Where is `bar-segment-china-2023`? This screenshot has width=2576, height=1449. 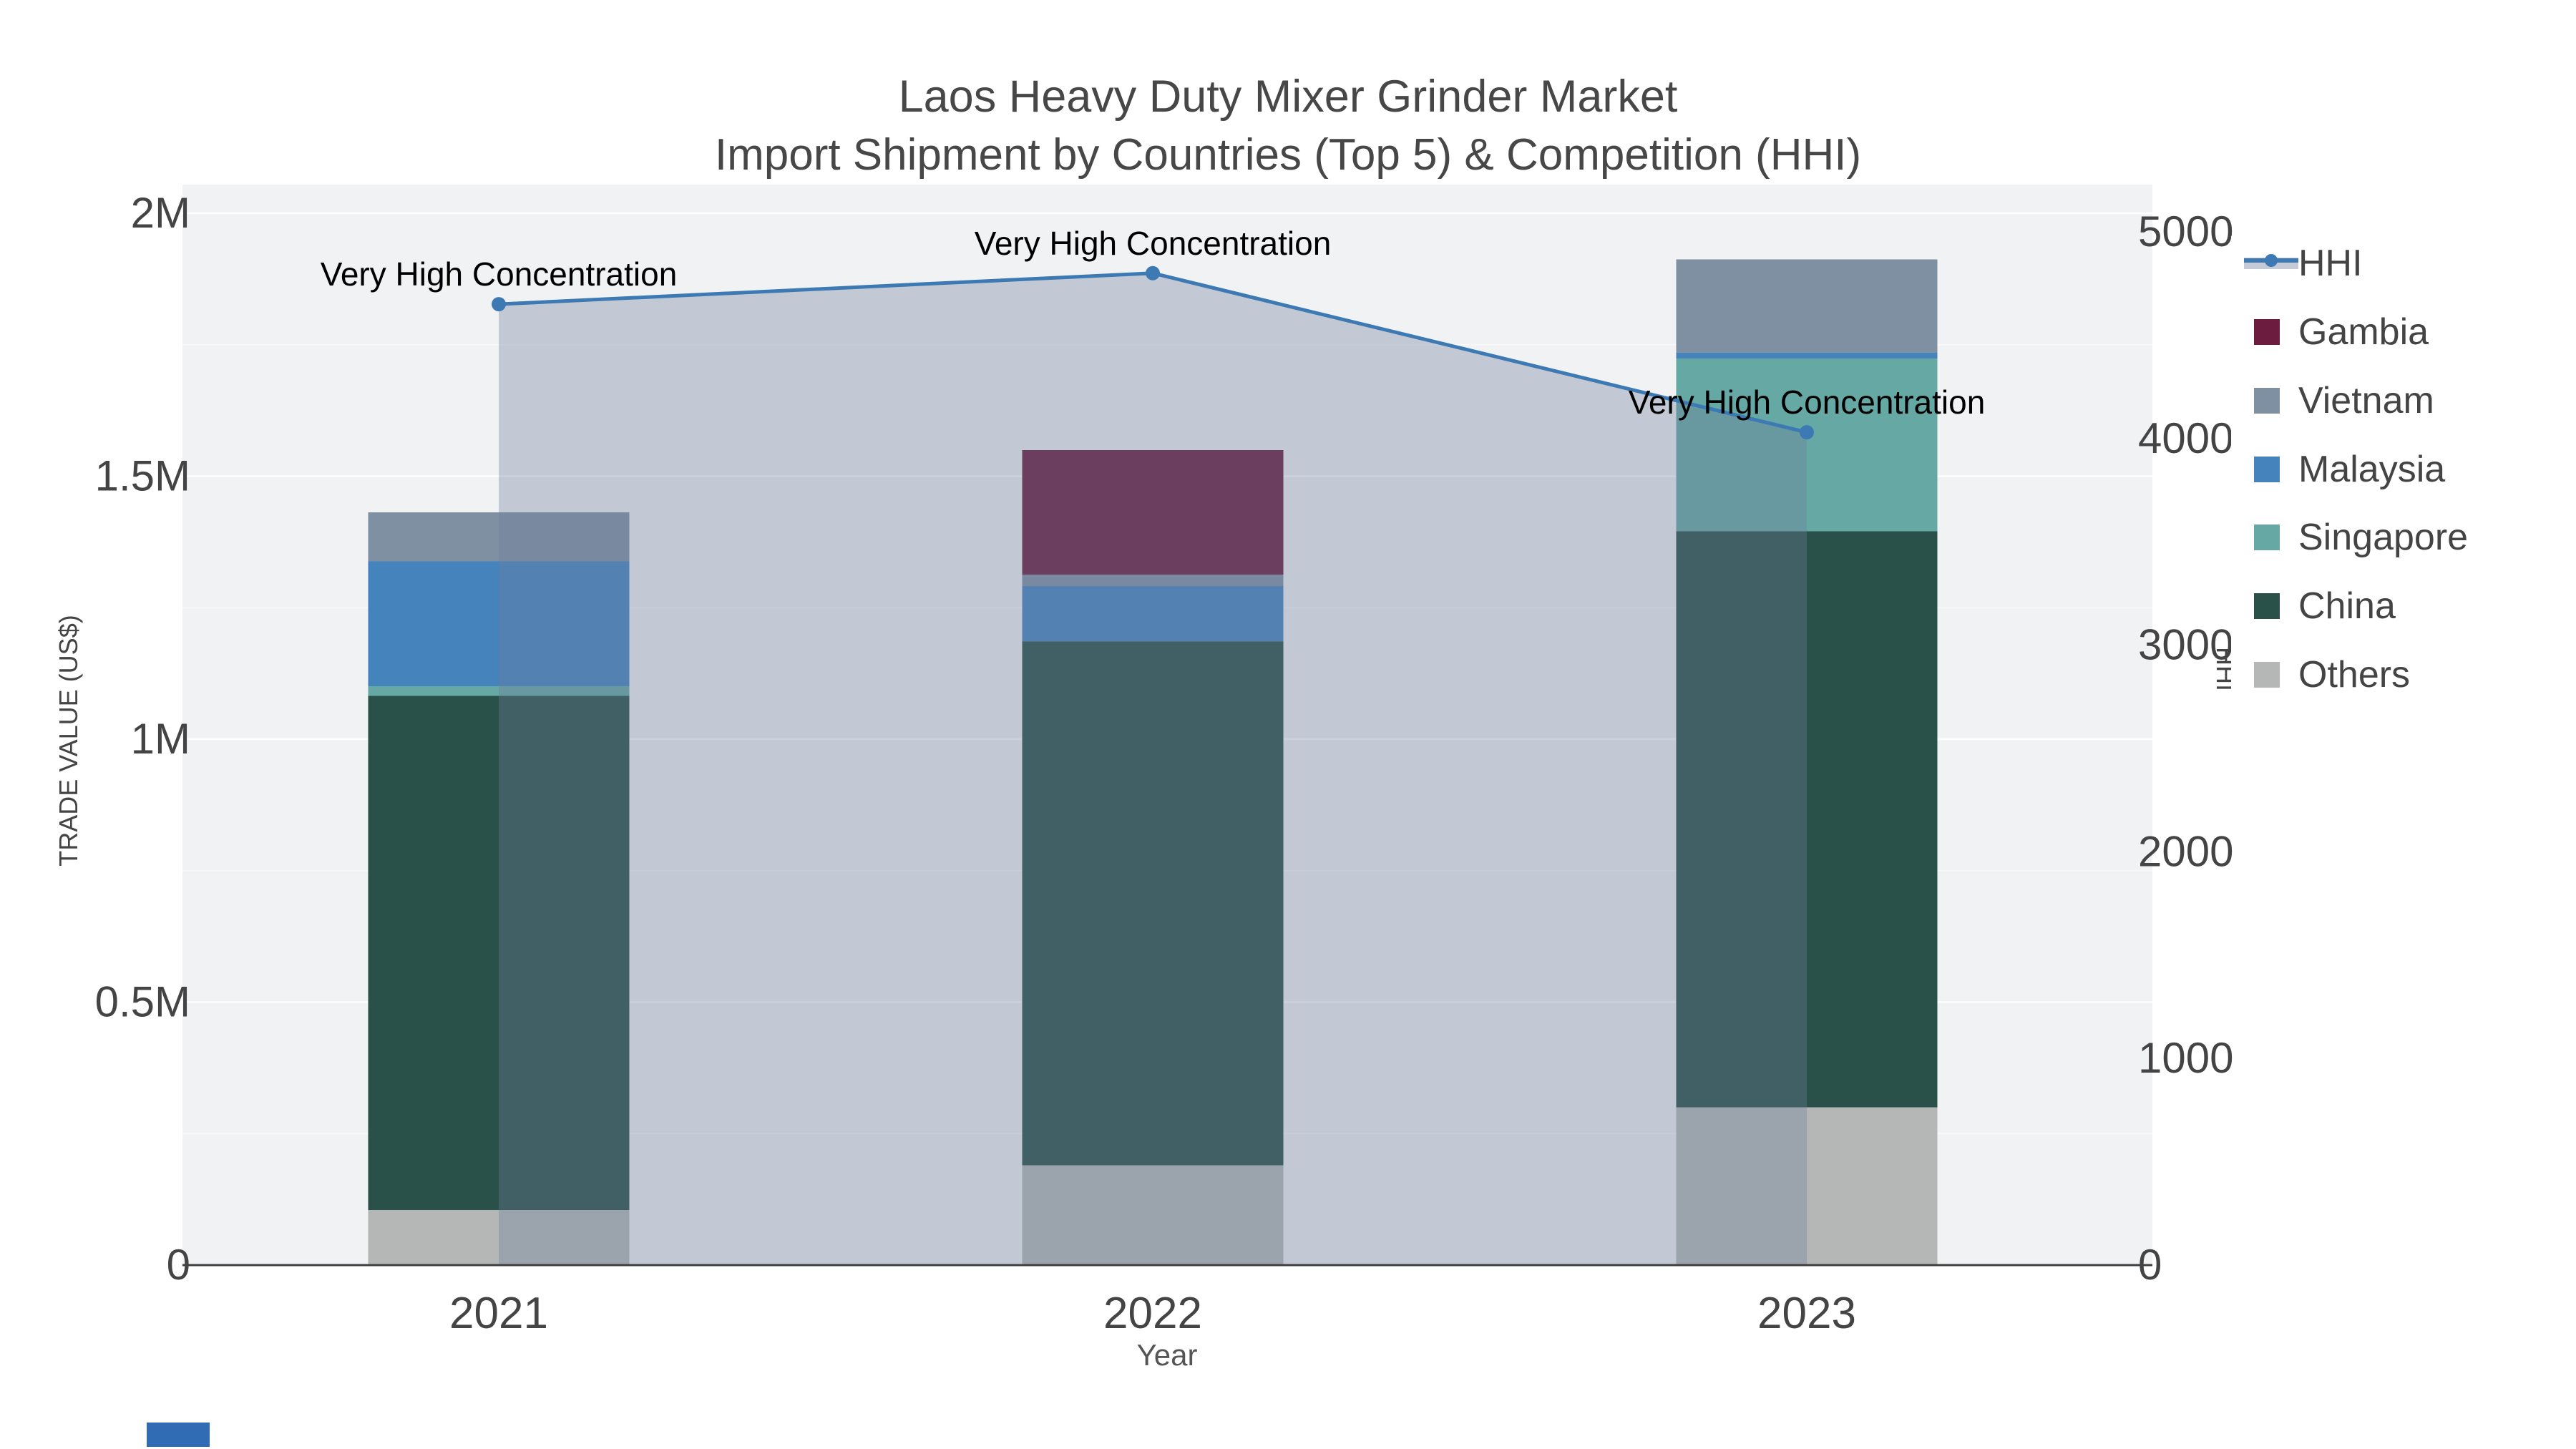
bar-segment-china-2023 is located at coordinates (1807, 819).